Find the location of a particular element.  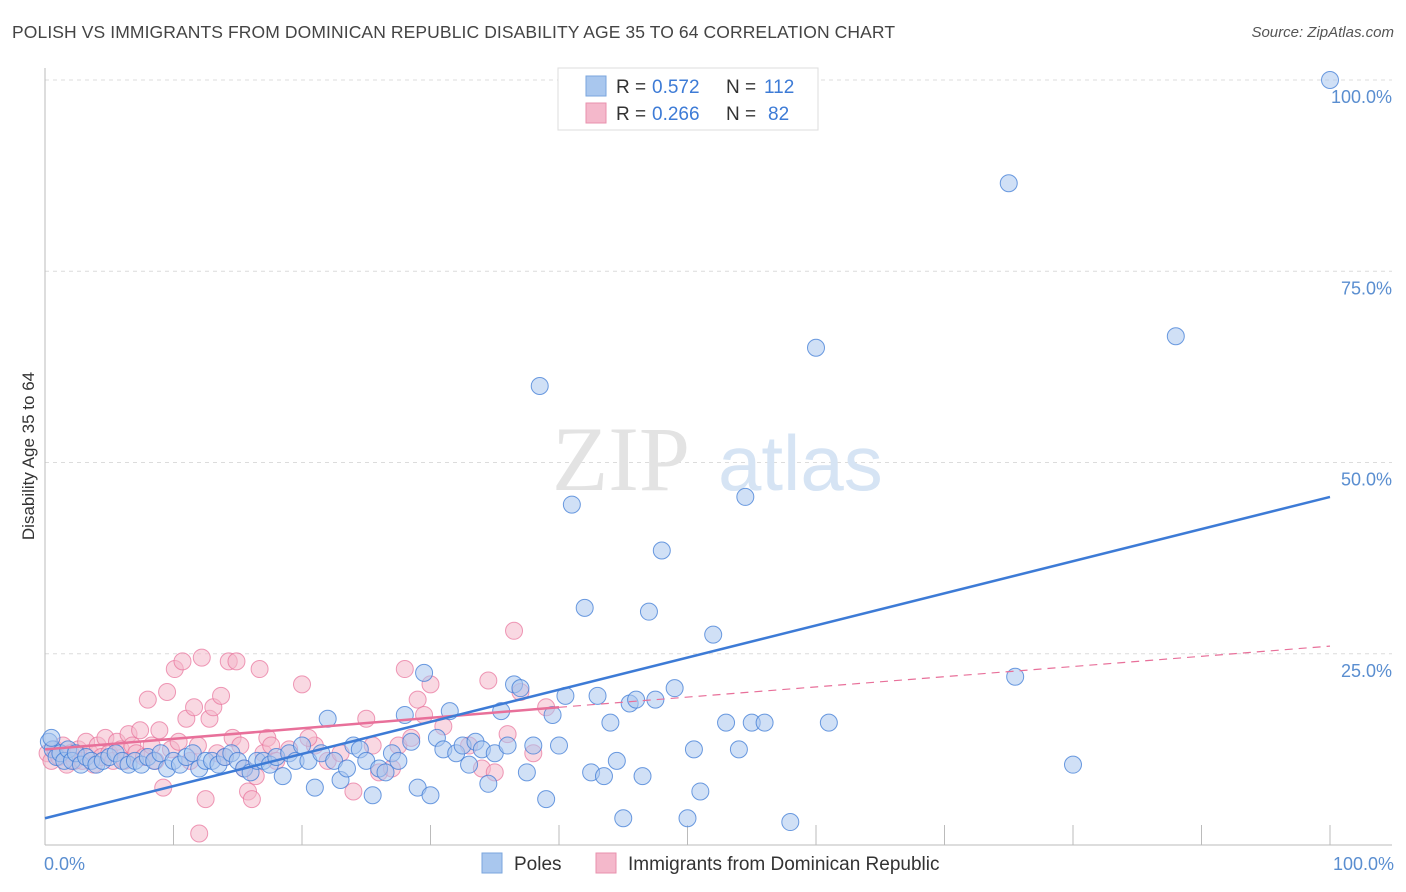

source-label: Source: ZipAtlas.com is located at coordinates (1322, 32).